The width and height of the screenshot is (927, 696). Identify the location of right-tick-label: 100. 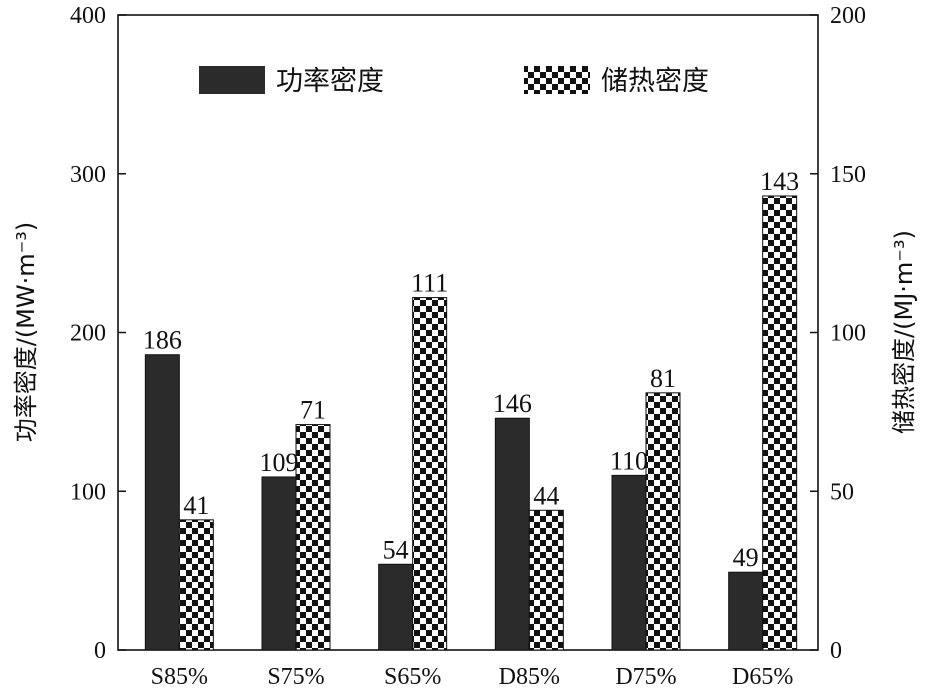
(848, 334).